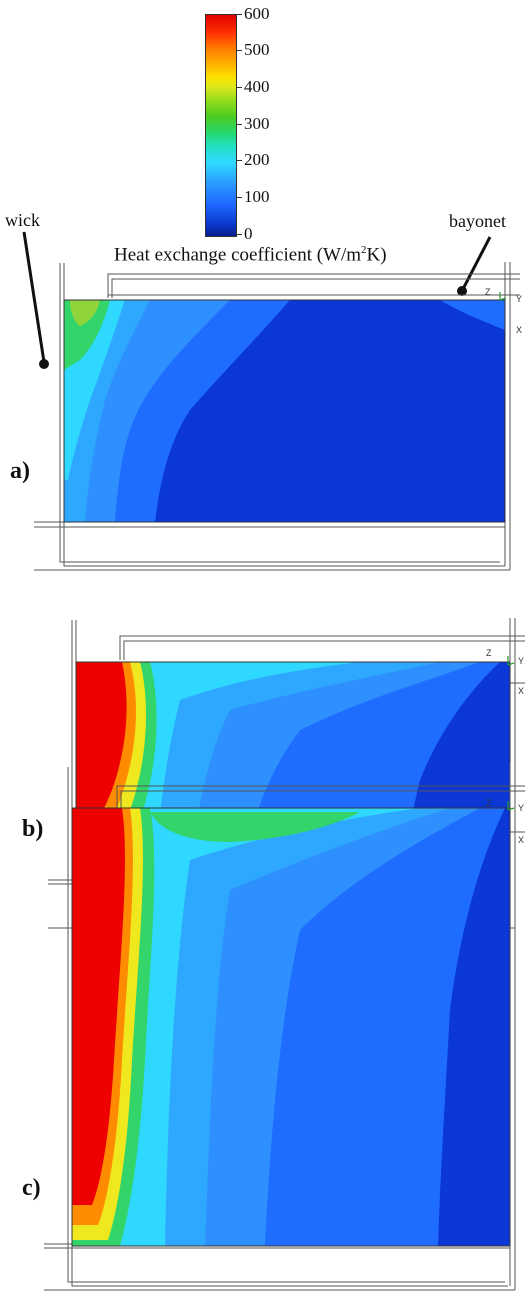  I want to click on colorbar-title-suffix: K), so click(376, 255).